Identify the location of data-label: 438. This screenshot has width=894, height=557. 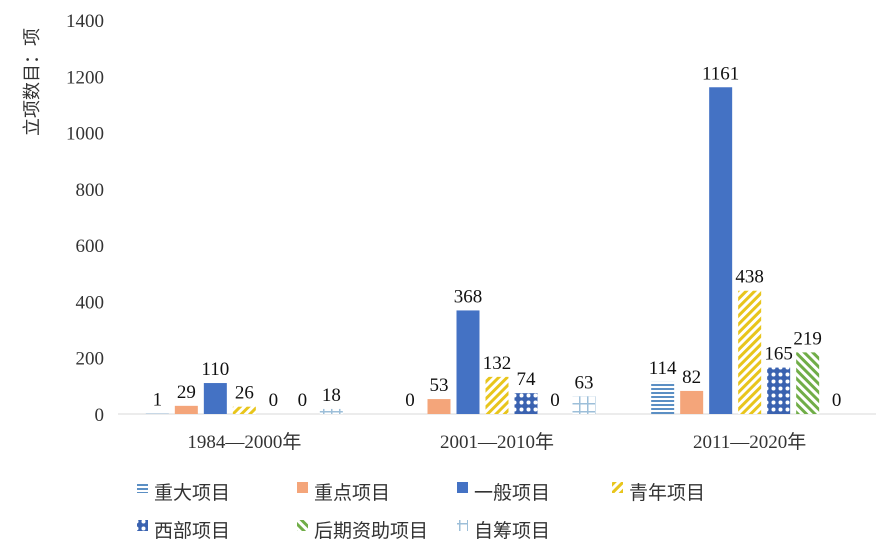
(749, 277).